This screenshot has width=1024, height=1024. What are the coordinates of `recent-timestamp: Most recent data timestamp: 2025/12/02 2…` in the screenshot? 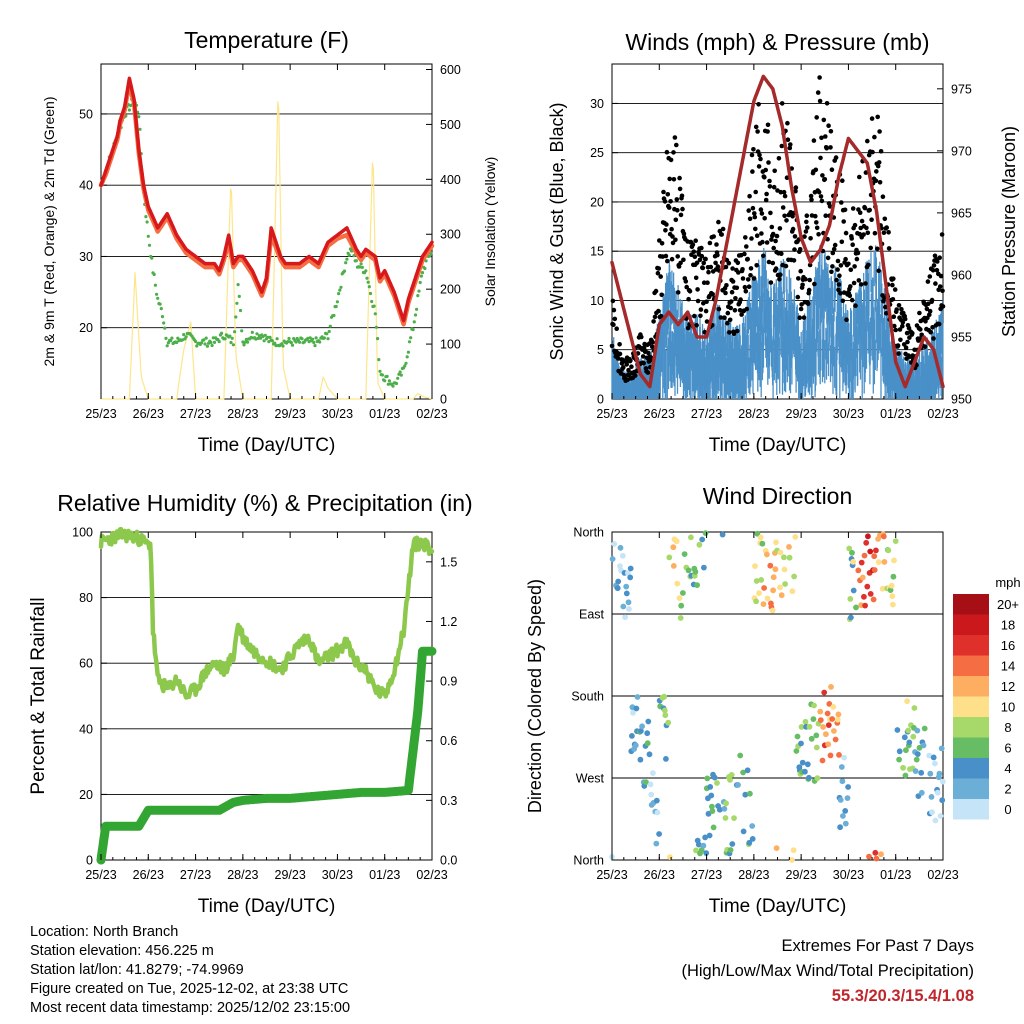 It's located at (190, 1008).